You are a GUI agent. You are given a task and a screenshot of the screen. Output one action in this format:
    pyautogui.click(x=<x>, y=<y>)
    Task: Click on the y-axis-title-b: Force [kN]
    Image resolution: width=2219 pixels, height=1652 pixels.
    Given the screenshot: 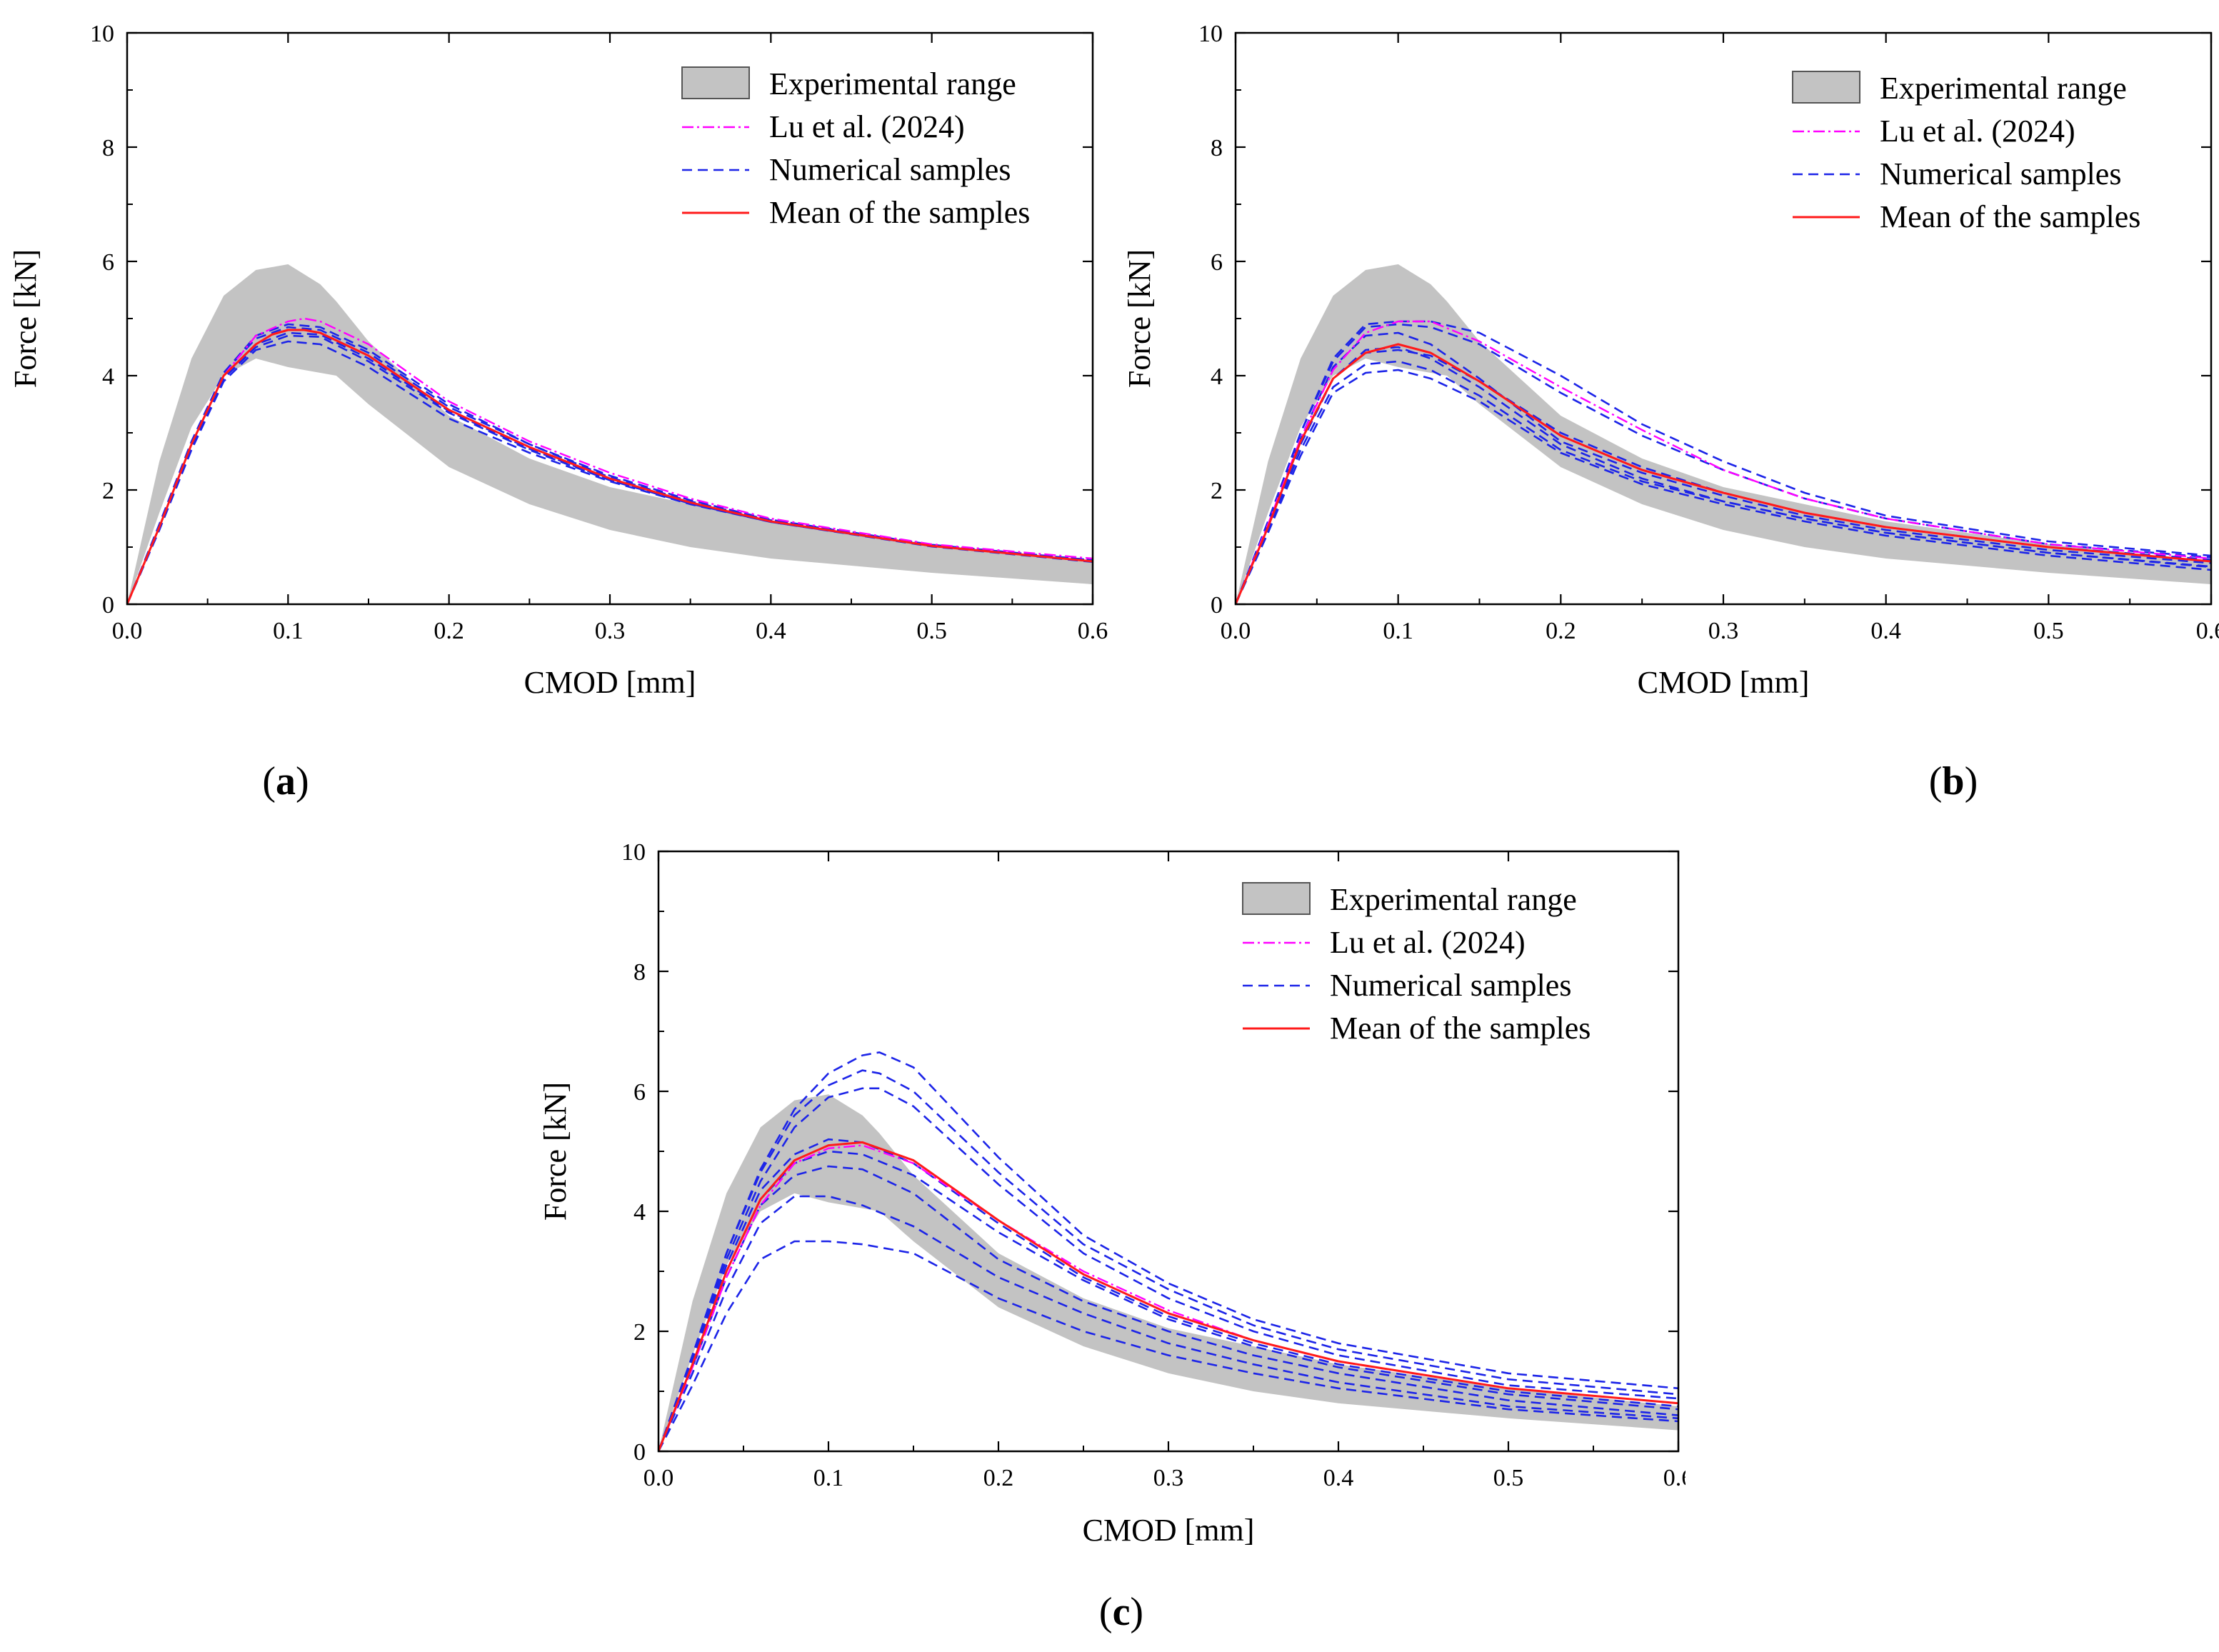 What is the action you would take?
    pyautogui.click(x=1139, y=318)
    